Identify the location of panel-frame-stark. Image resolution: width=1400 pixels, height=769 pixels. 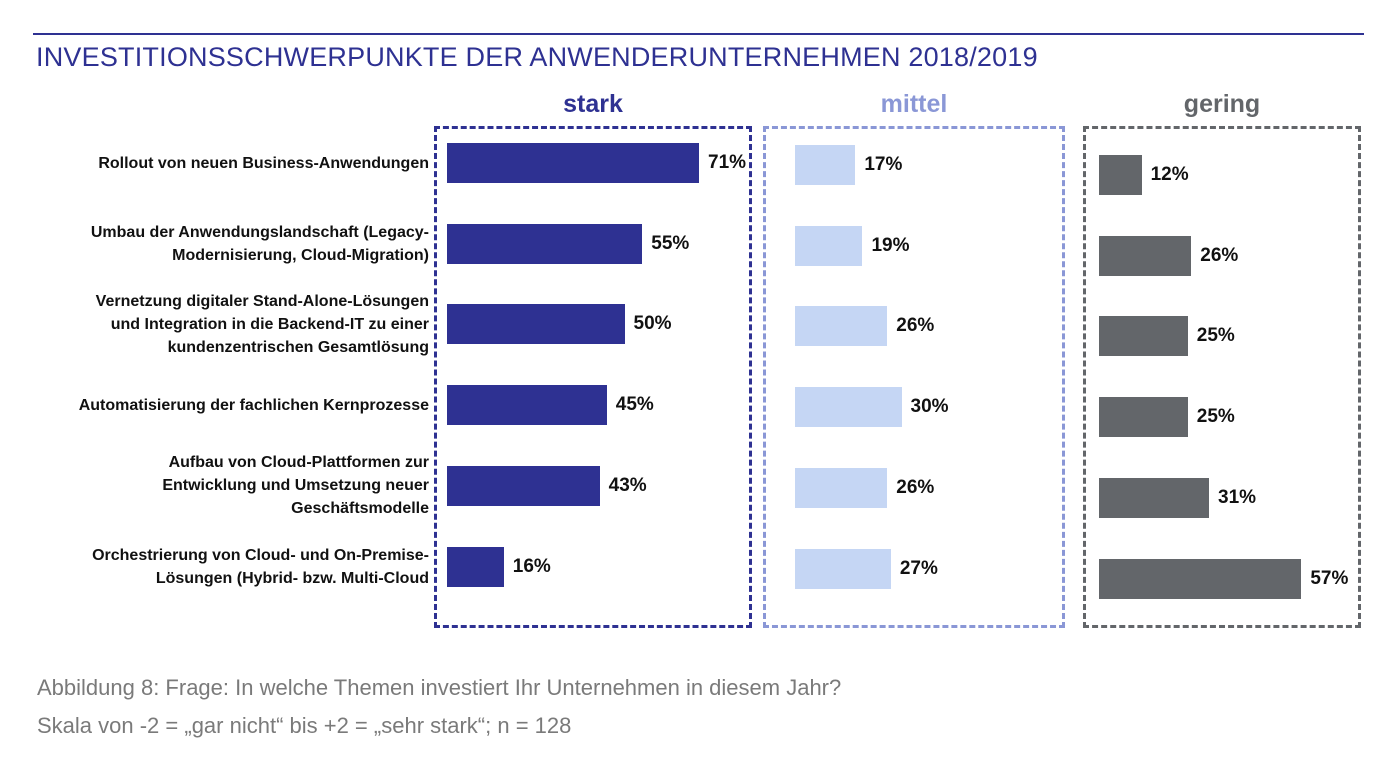
(593, 377).